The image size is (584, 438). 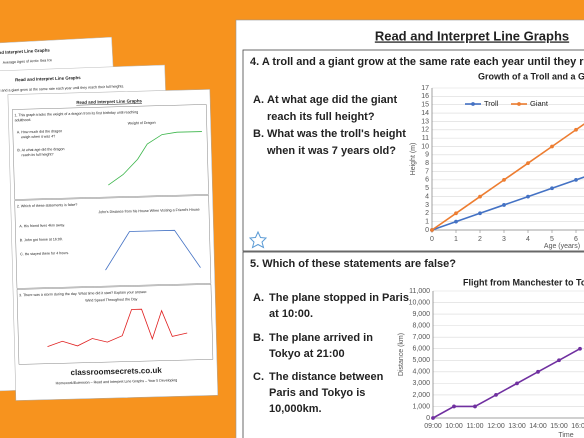 I want to click on q2: 2. Which of these statements is false?, so click(x=47, y=206).